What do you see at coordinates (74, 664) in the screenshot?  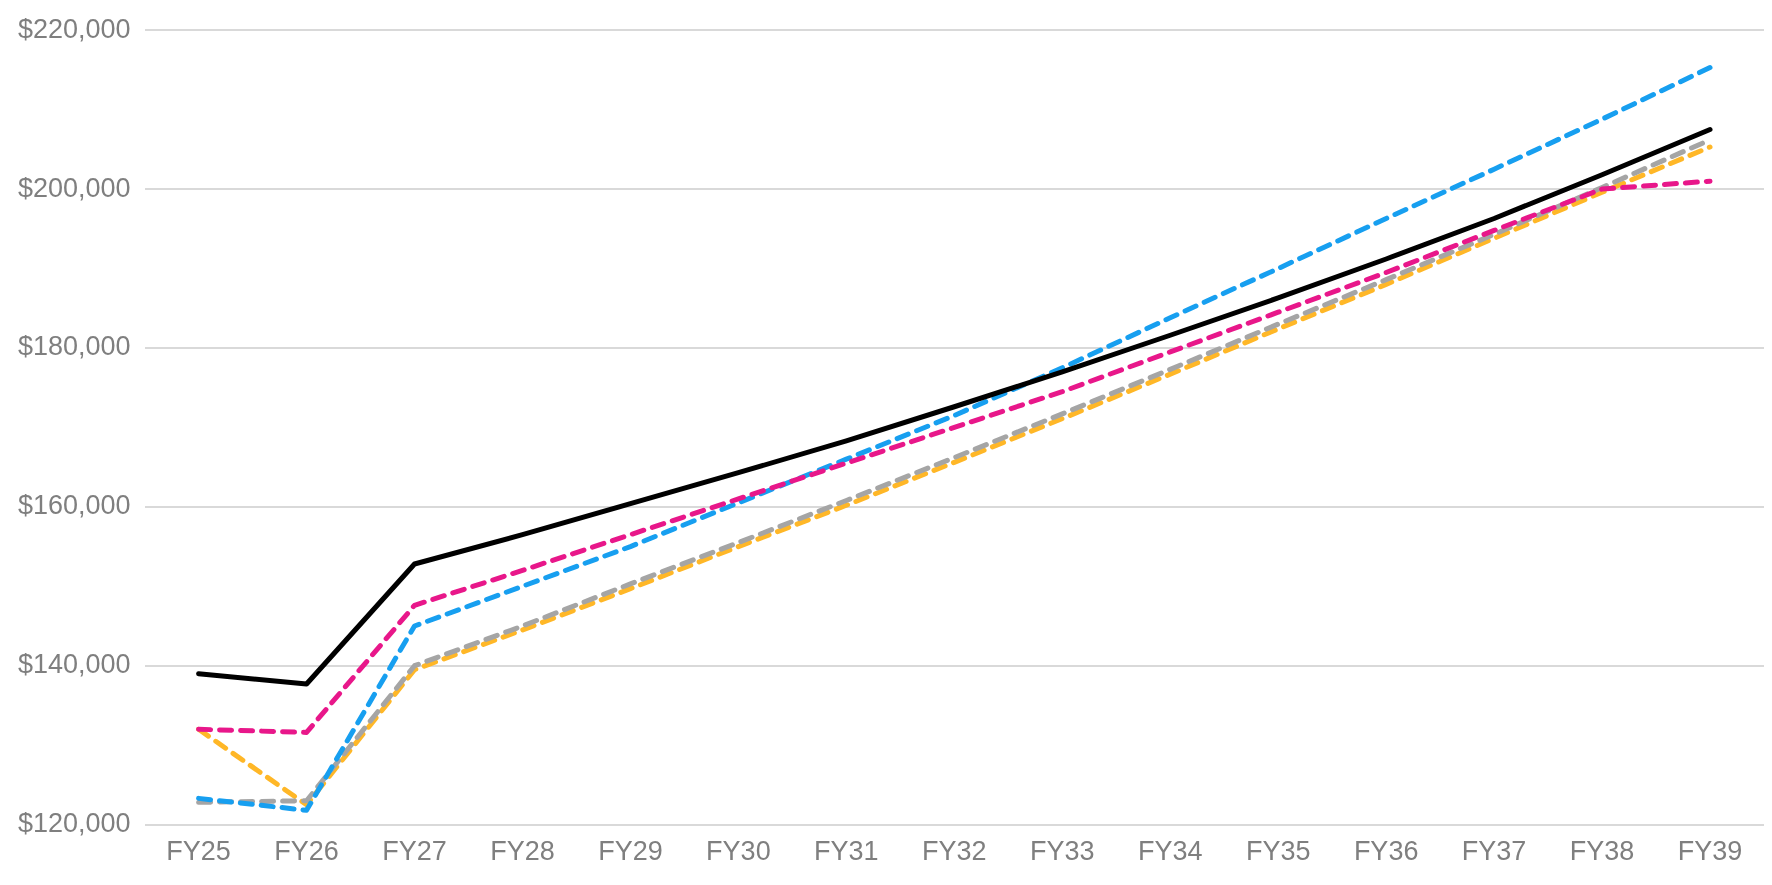 I see `y-tick-label: $140,000` at bounding box center [74, 664].